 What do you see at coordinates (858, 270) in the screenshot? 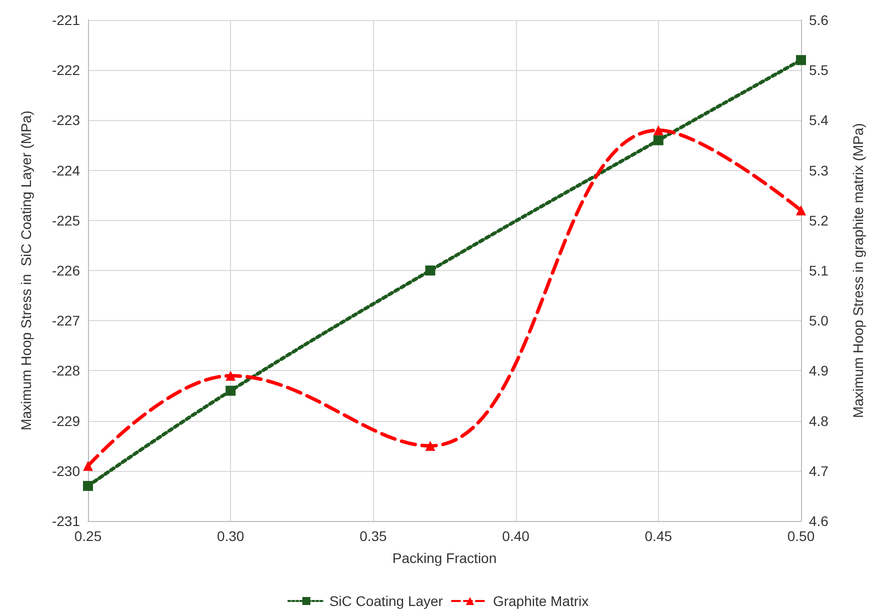
I see `y2-axis-title: Maximum Hoop Stress in graphite matrix (MPa)` at bounding box center [858, 270].